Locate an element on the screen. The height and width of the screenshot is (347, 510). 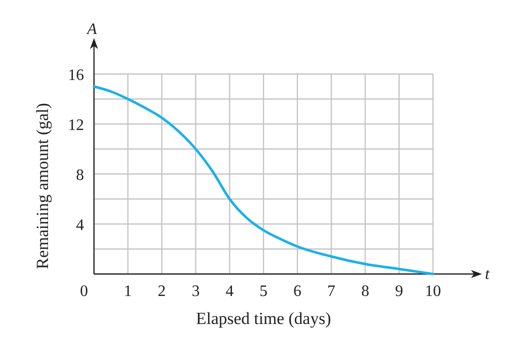
x-tick-label: 5 is located at coordinates (264, 291).